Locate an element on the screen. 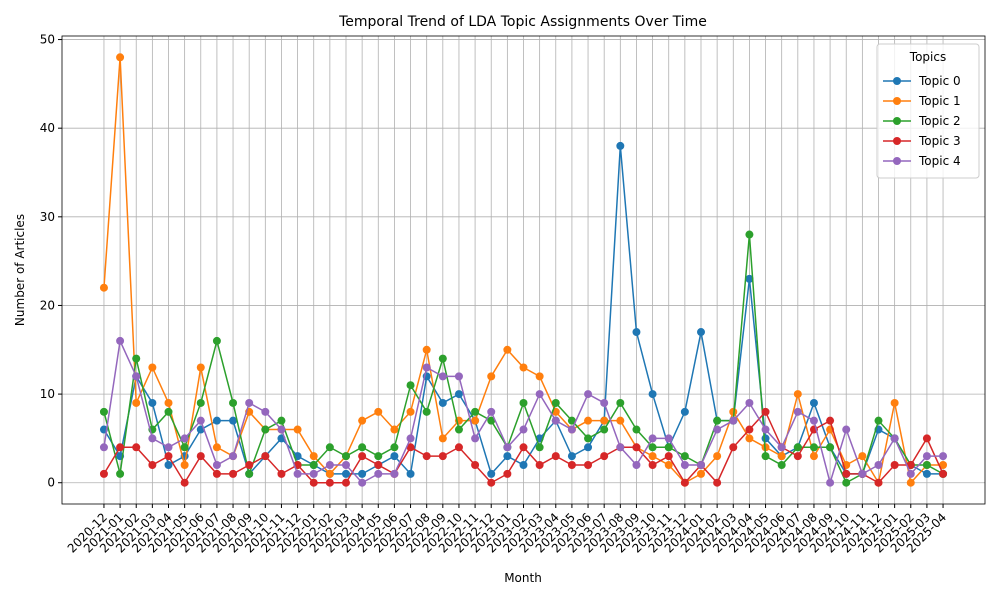  y-tick-label: 40 is located at coordinates (47, 128).